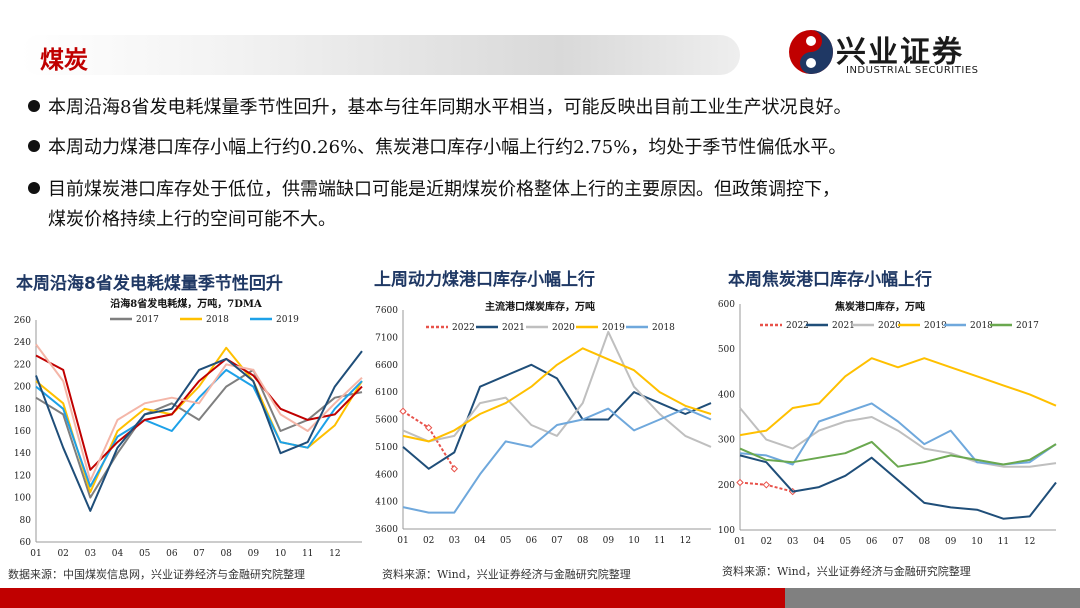 The image size is (1080, 608). What do you see at coordinates (386, 311) in the screenshot?
I see `y-tick-label: 7600` at bounding box center [386, 311].